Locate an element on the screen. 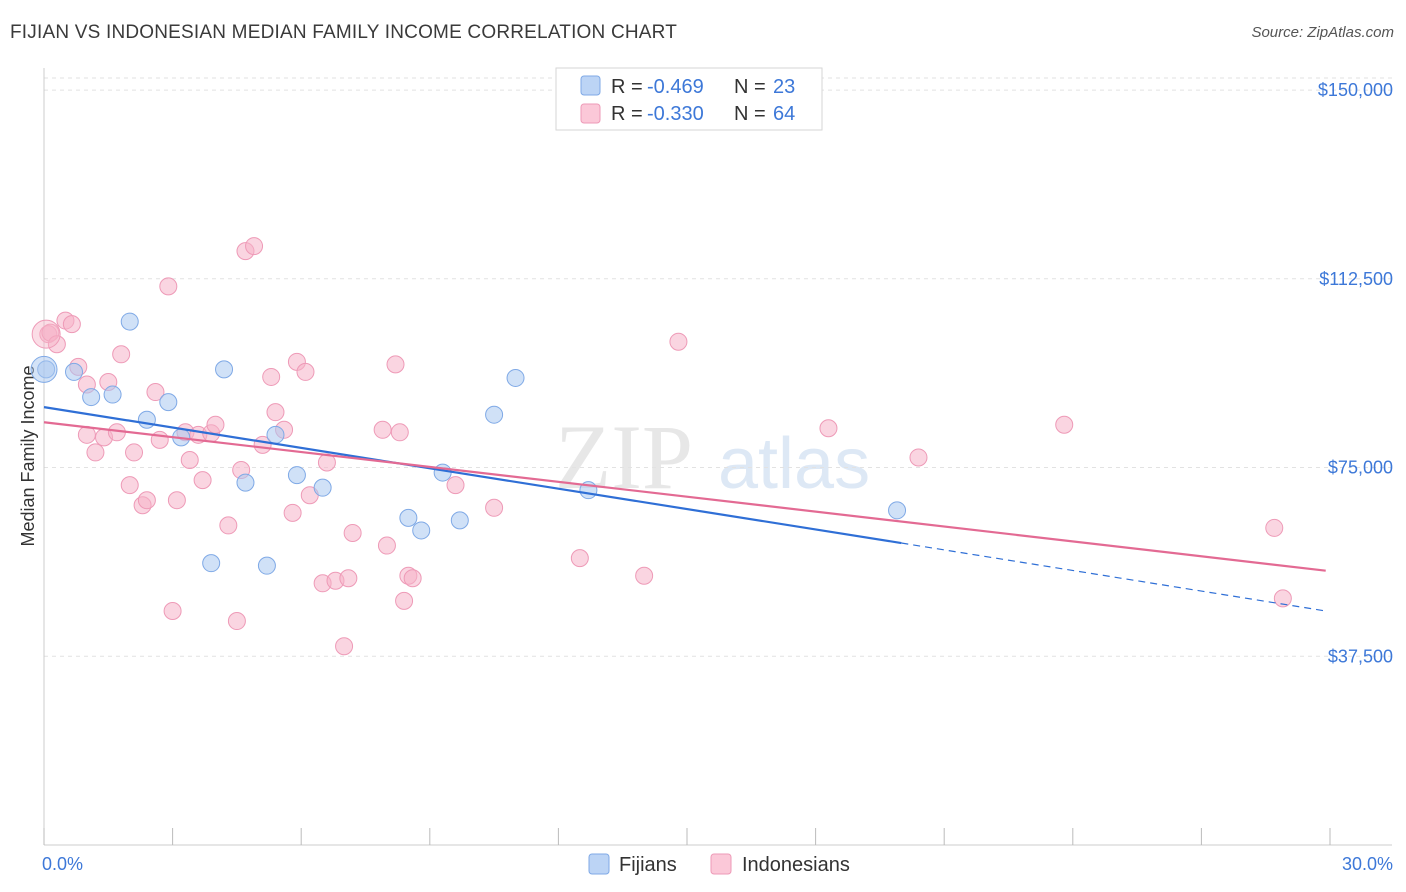  x-tick-label-min: 0.0% is located at coordinates (62, 864).